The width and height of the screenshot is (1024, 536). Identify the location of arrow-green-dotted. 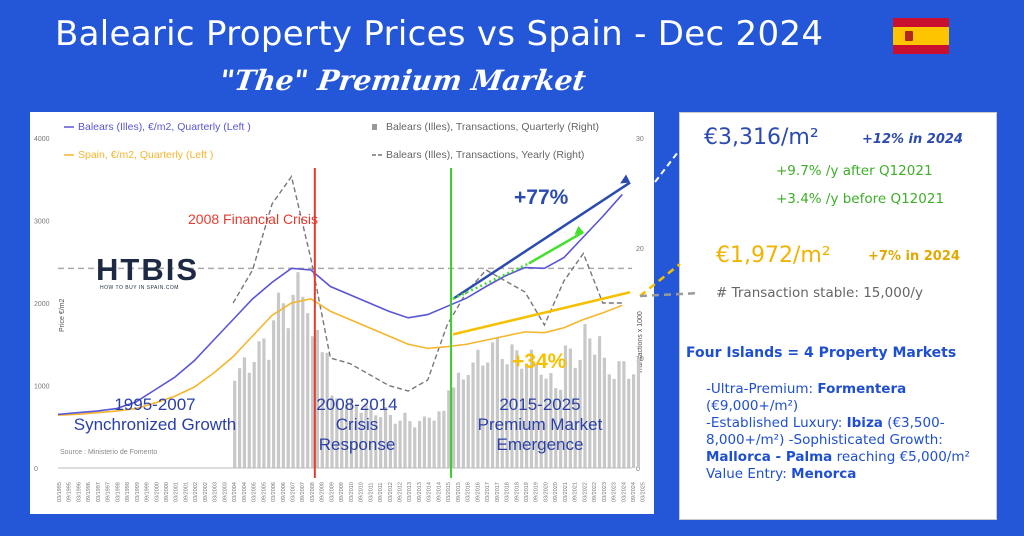
(491, 281).